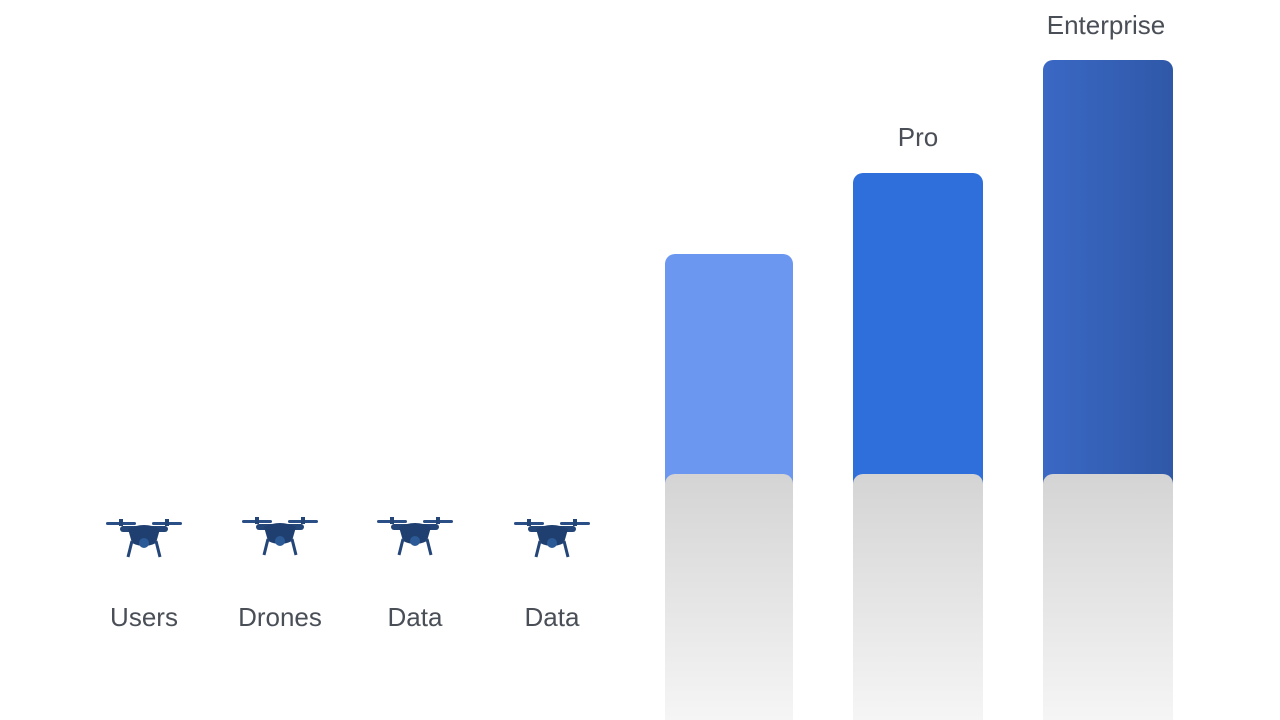 The width and height of the screenshot is (1280, 720). What do you see at coordinates (144, 617) in the screenshot?
I see `feature-label: Users` at bounding box center [144, 617].